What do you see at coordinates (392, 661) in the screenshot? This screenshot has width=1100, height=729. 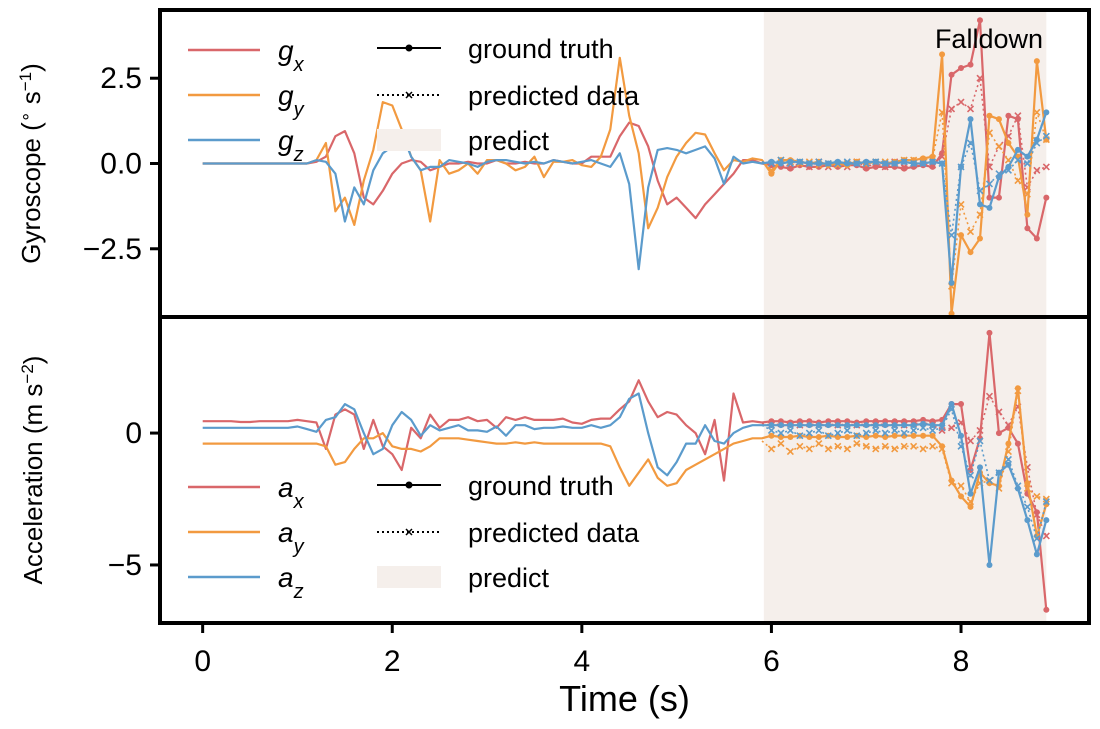 I see `xtick-label: 2` at bounding box center [392, 661].